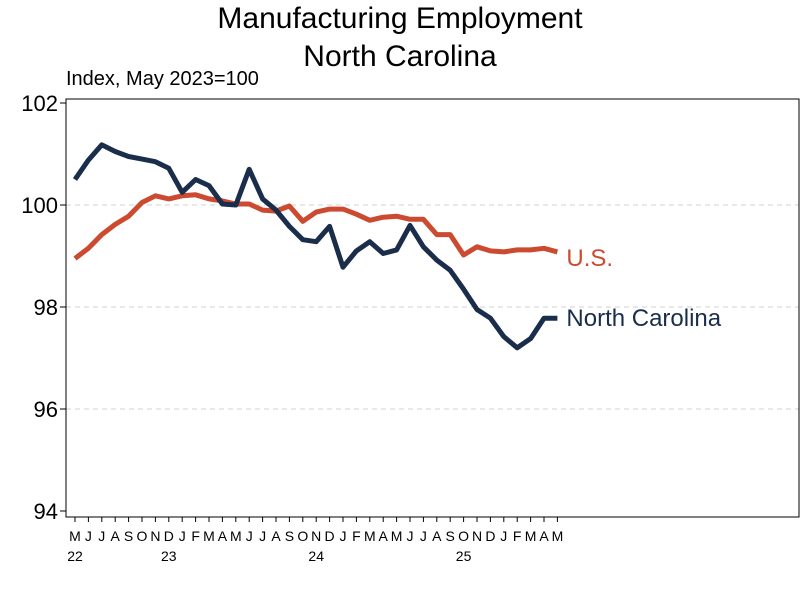 This screenshot has width=800, height=600. I want to click on x-year-label: 22, so click(75, 556).